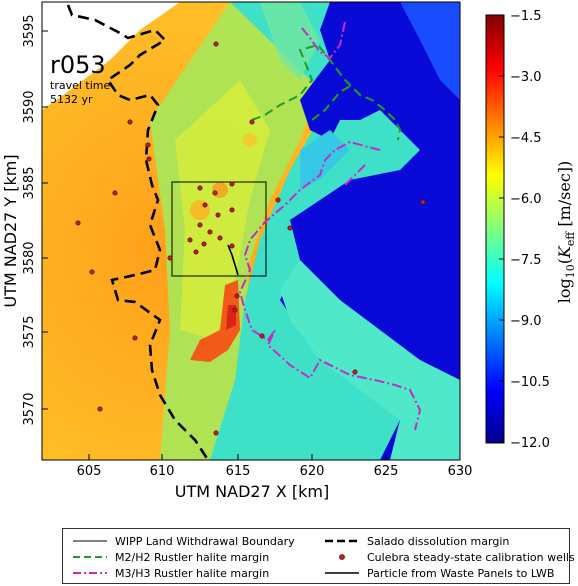 The width and height of the screenshot is (578, 586). I want to click on legend-label: WIPP Land Withdrawal Boundary, so click(205, 541).